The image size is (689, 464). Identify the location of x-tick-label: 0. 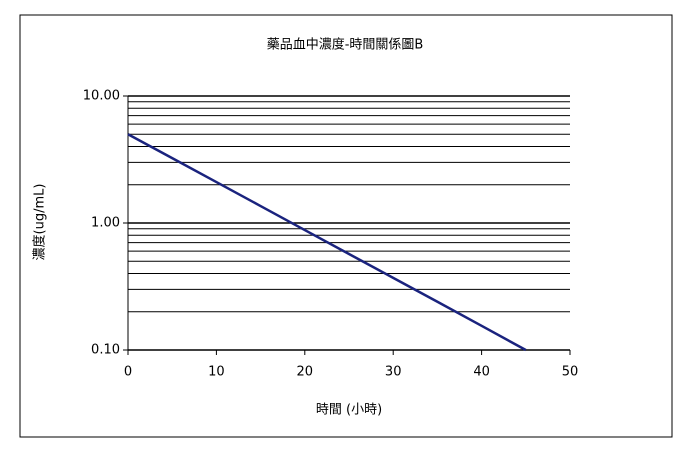
(128, 372).